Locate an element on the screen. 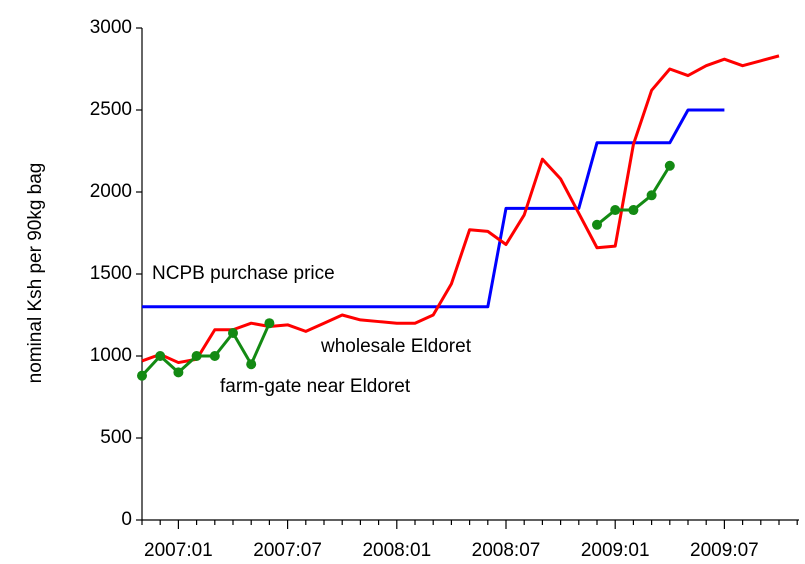  x-tick-label: 2008:01 is located at coordinates (396, 550).